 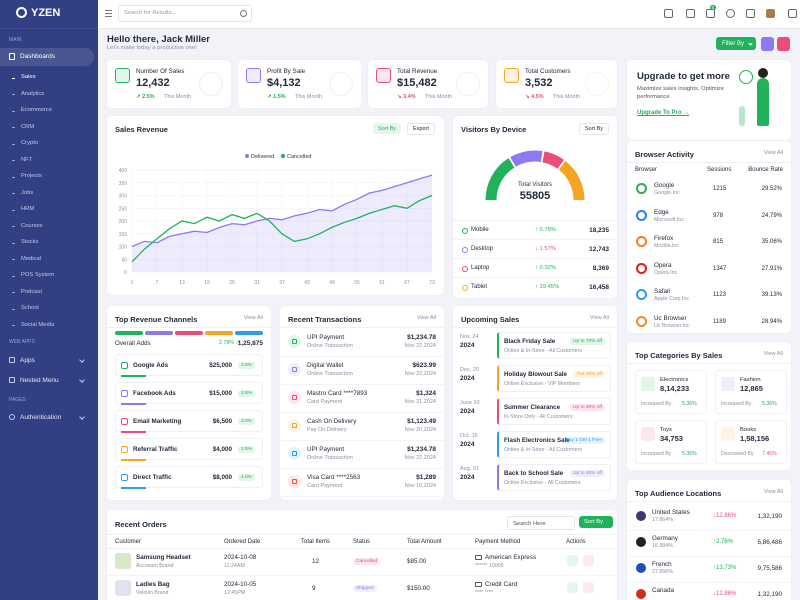 What do you see at coordinates (667, 246) in the screenshot?
I see `browser-company: Mozilla.Inc` at bounding box center [667, 246].